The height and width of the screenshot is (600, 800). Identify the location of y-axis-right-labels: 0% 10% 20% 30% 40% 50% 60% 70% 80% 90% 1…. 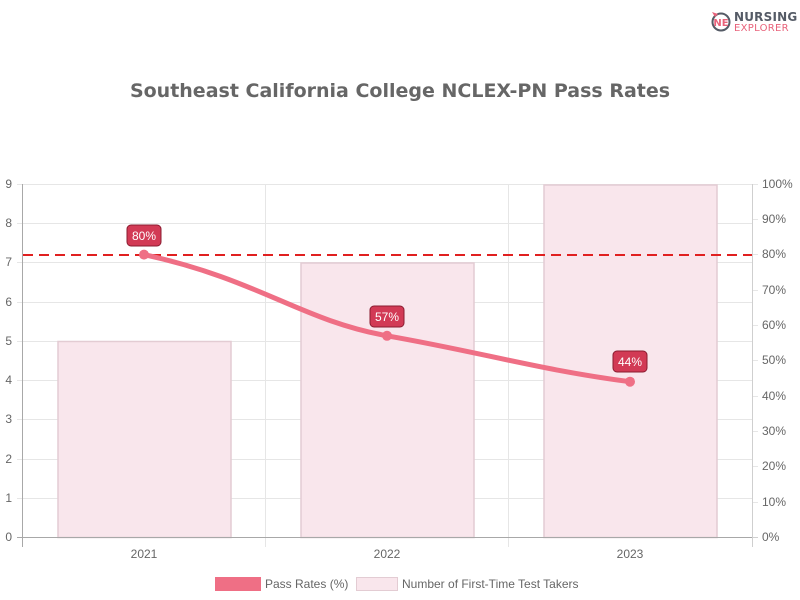
(777, 360).